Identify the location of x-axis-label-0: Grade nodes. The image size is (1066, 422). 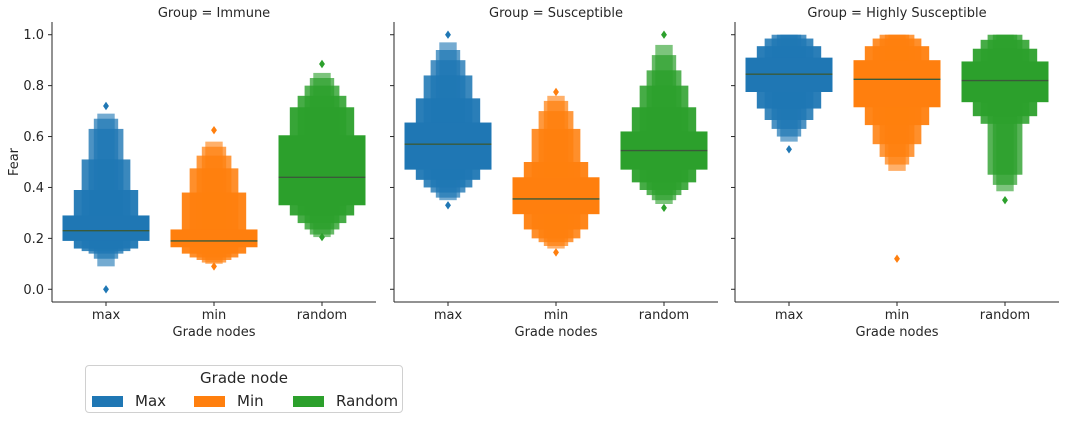
(214, 332).